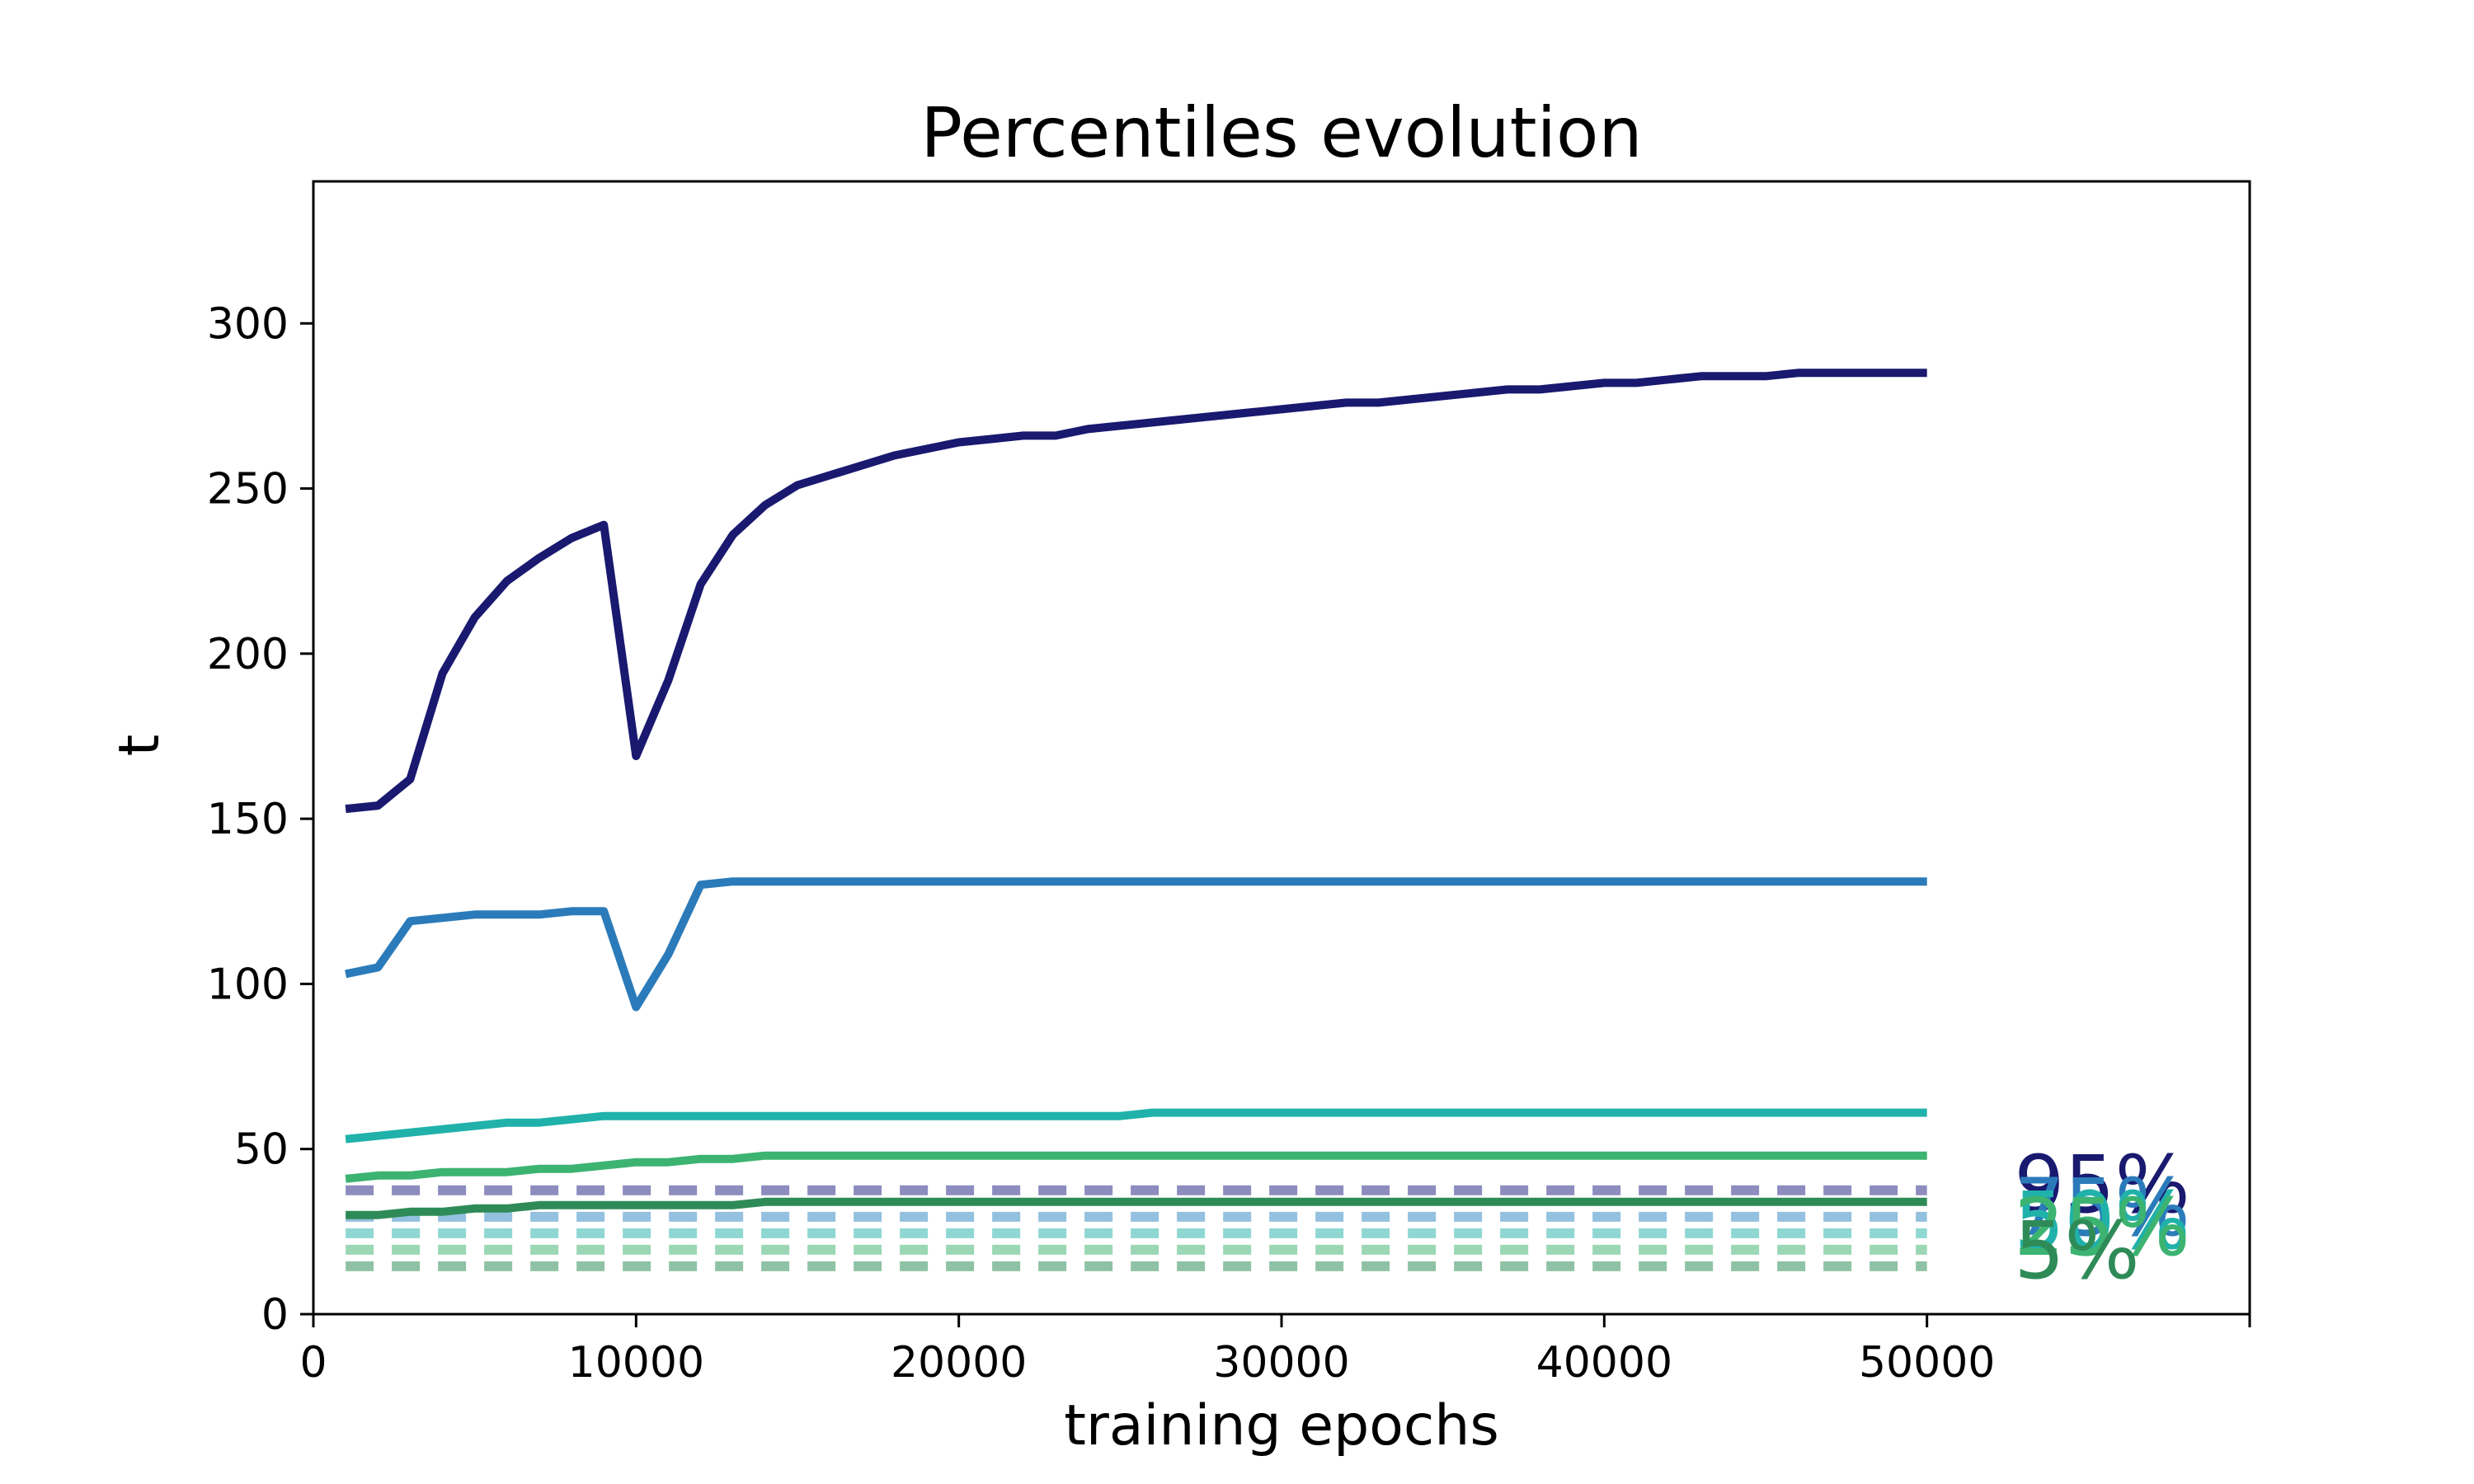  What do you see at coordinates (248, 984) in the screenshot?
I see `y-tick-label: 100` at bounding box center [248, 984].